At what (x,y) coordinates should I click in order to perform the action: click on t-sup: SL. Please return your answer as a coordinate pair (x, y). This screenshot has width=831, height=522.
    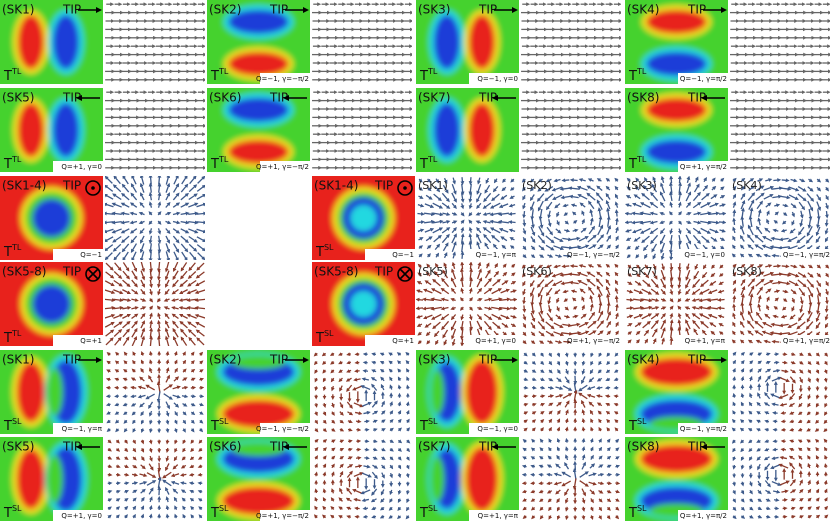
    Looking at the image, I should click on (224, 421).